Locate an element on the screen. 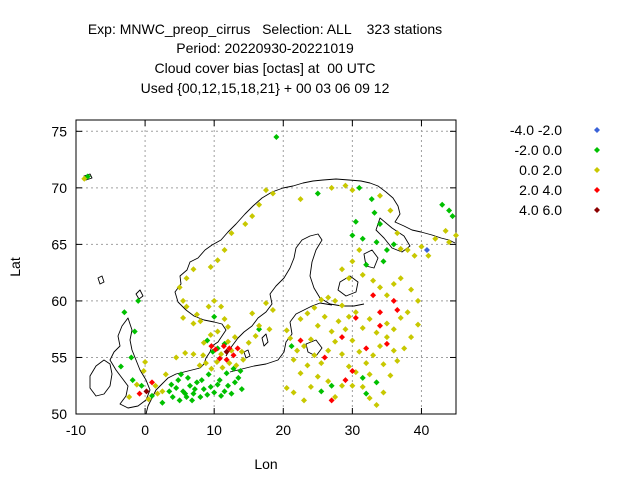  x-tick-label: 10 is located at coordinates (214, 430).